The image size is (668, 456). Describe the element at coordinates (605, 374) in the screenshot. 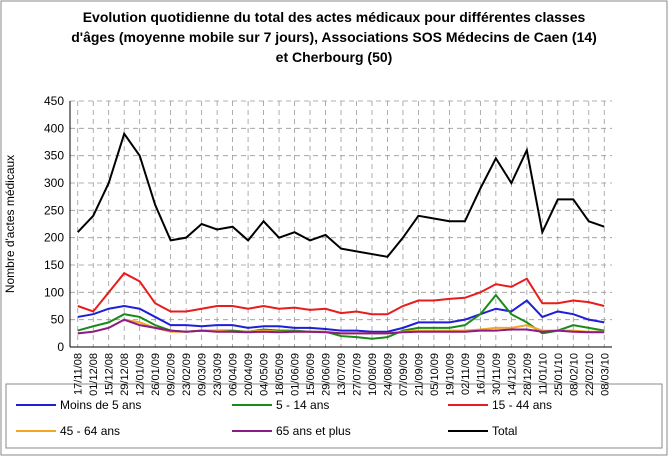

I see `x-tick-label: 08/03/10` at that location.